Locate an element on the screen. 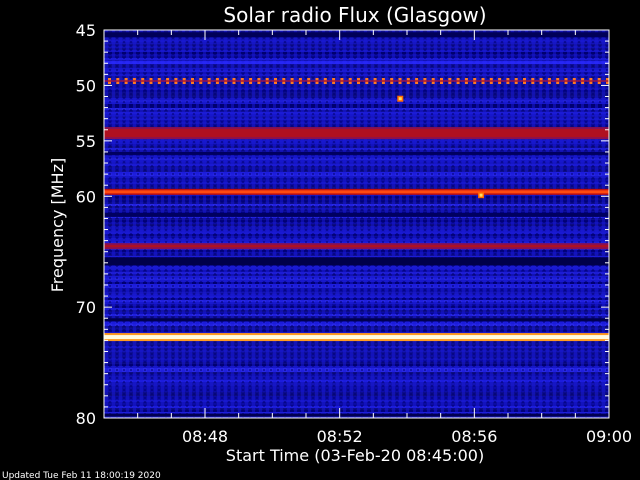 The width and height of the screenshot is (640, 480). y-tick-label: 60 is located at coordinates (86, 196).